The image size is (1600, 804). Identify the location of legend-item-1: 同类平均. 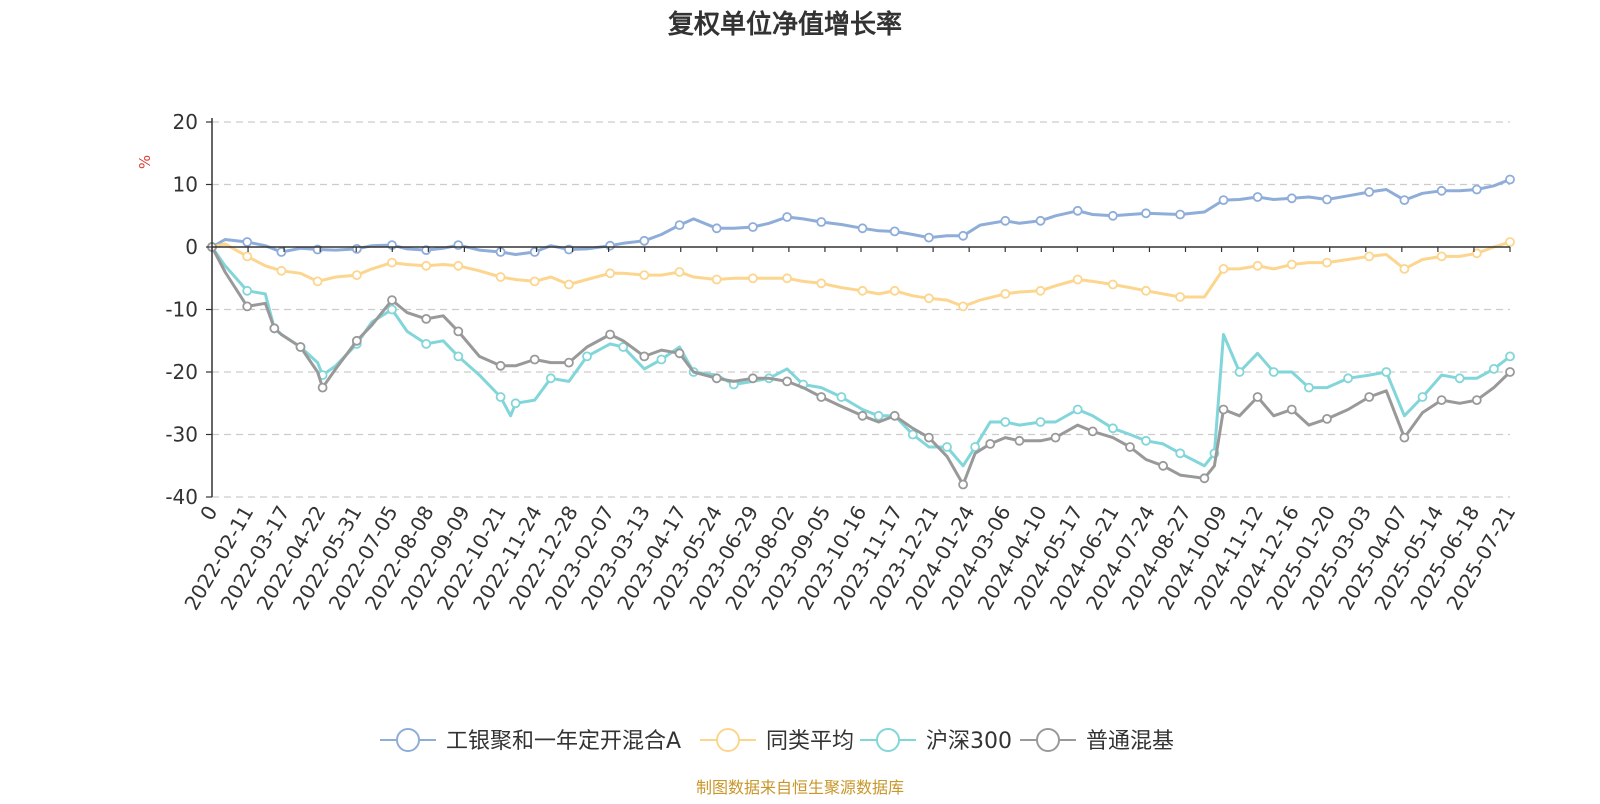
(777, 741).